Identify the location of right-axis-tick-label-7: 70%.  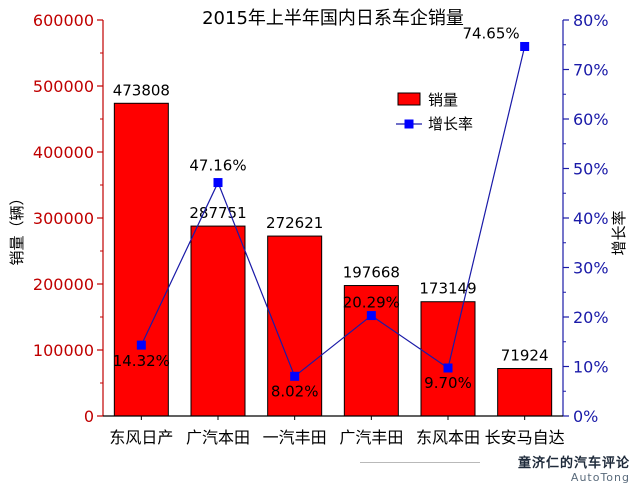
(591, 70).